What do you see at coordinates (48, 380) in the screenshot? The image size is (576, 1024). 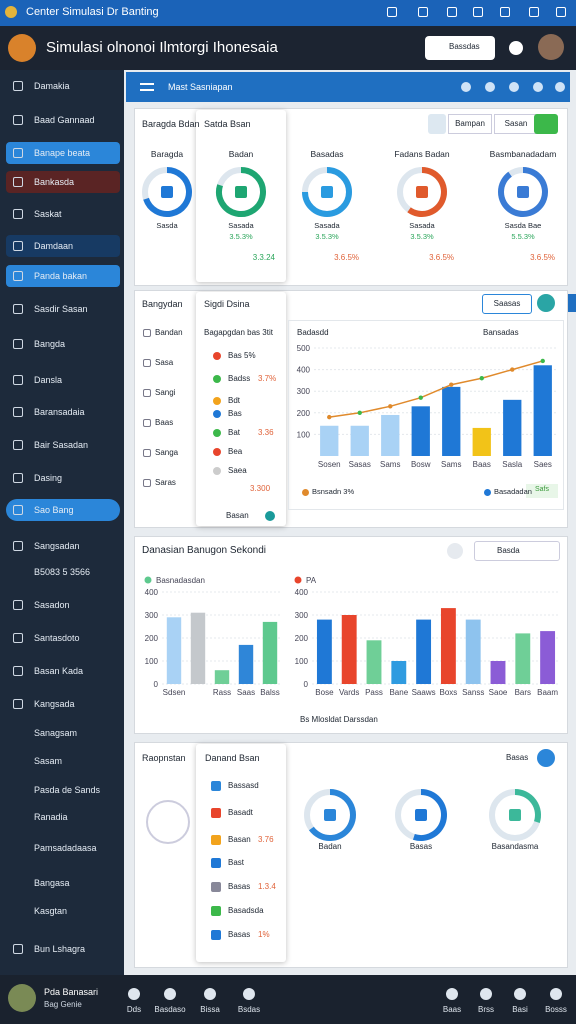 I see `sidebar-item: Dansla` at bounding box center [48, 380].